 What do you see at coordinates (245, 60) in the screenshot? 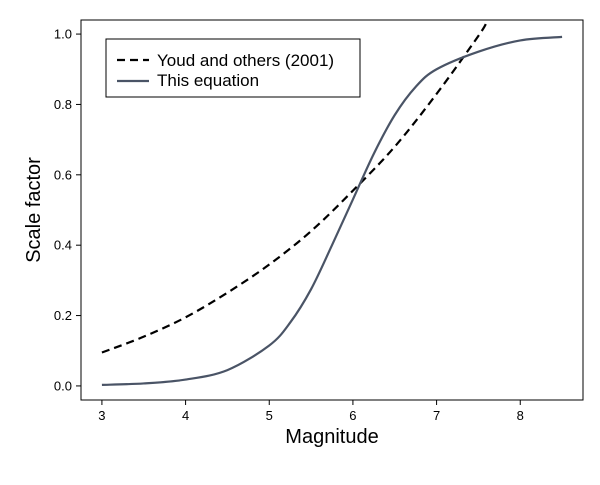
I see `legend-label-youd: Youd and others (2001)` at bounding box center [245, 60].